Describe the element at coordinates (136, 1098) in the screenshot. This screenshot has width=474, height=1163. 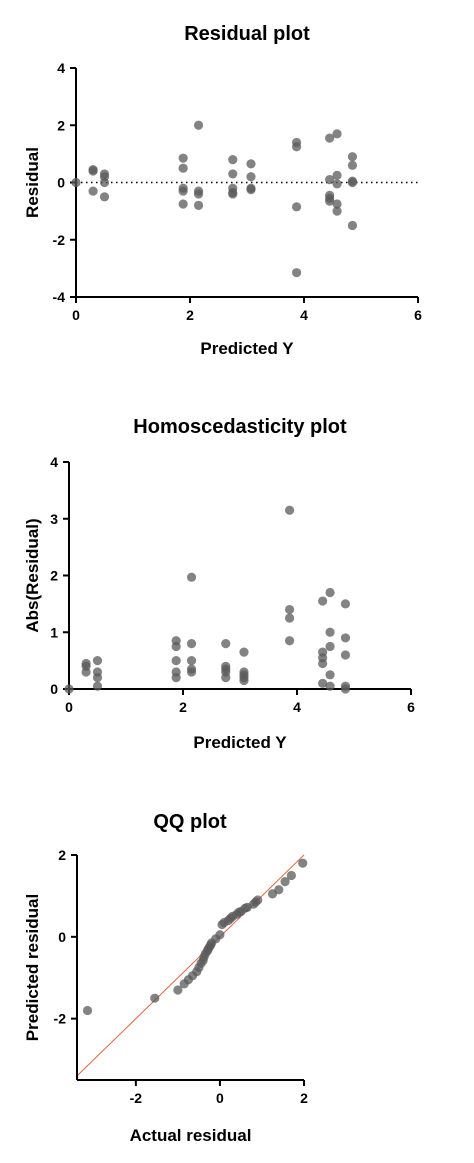
I see `x-tick-label: -2` at that location.